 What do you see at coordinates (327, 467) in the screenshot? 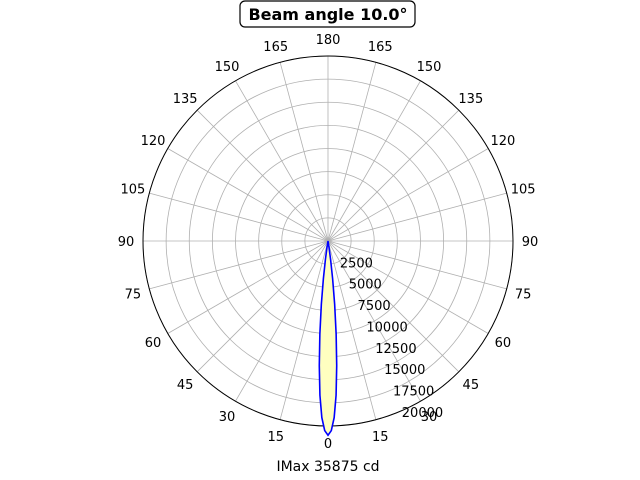
I see `x-axis-label: IMax 35875 cd` at bounding box center [327, 467].